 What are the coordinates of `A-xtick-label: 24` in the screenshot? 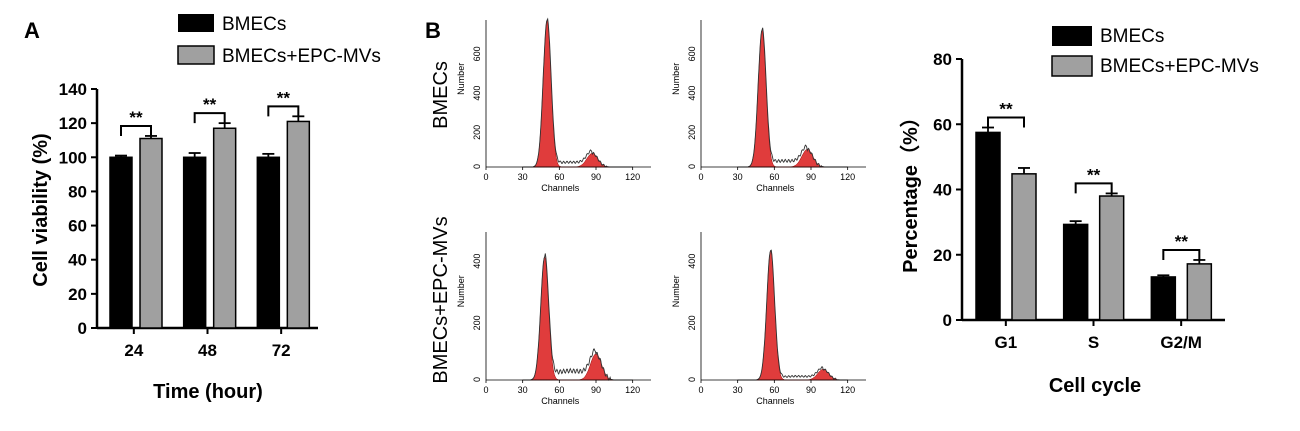 It's located at (133, 350).